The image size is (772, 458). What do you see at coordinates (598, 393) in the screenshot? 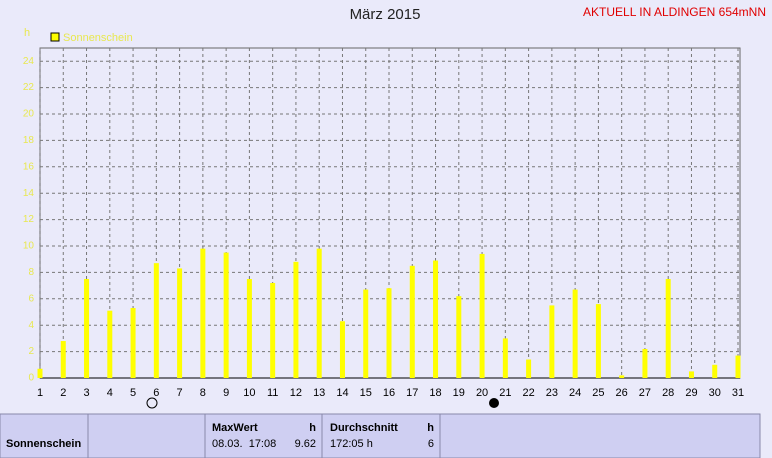
I see `x-tick-label: 25` at bounding box center [598, 393].